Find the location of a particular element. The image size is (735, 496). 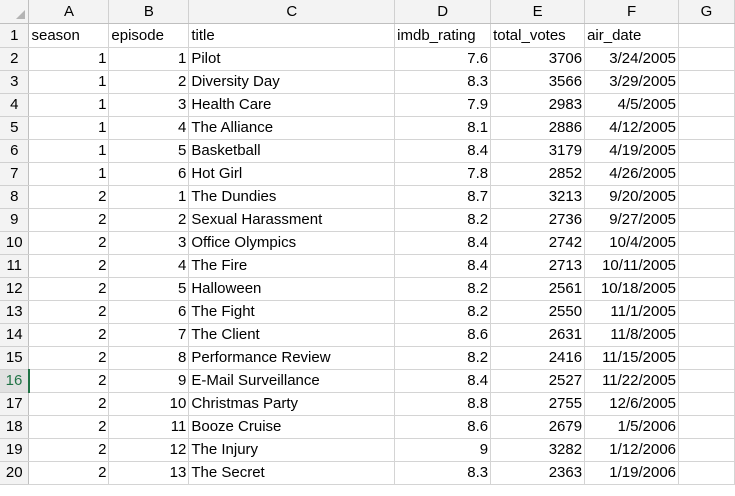

cell-total-votes: 2527 is located at coordinates (538, 381).